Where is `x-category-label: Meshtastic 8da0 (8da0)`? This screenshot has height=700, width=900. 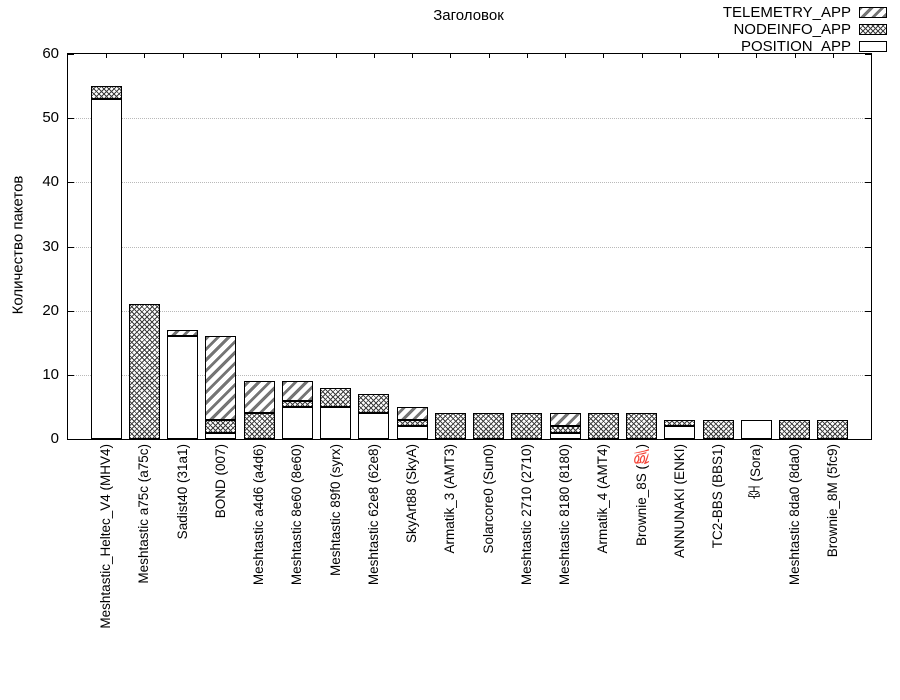
x-category-label: Meshtastic 8da0 (8da0) is located at coordinates (795, 517).